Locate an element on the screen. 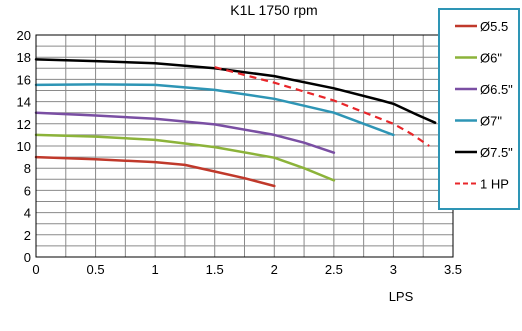 The height and width of the screenshot is (331, 522). y-tick-label: 4 is located at coordinates (27, 213).